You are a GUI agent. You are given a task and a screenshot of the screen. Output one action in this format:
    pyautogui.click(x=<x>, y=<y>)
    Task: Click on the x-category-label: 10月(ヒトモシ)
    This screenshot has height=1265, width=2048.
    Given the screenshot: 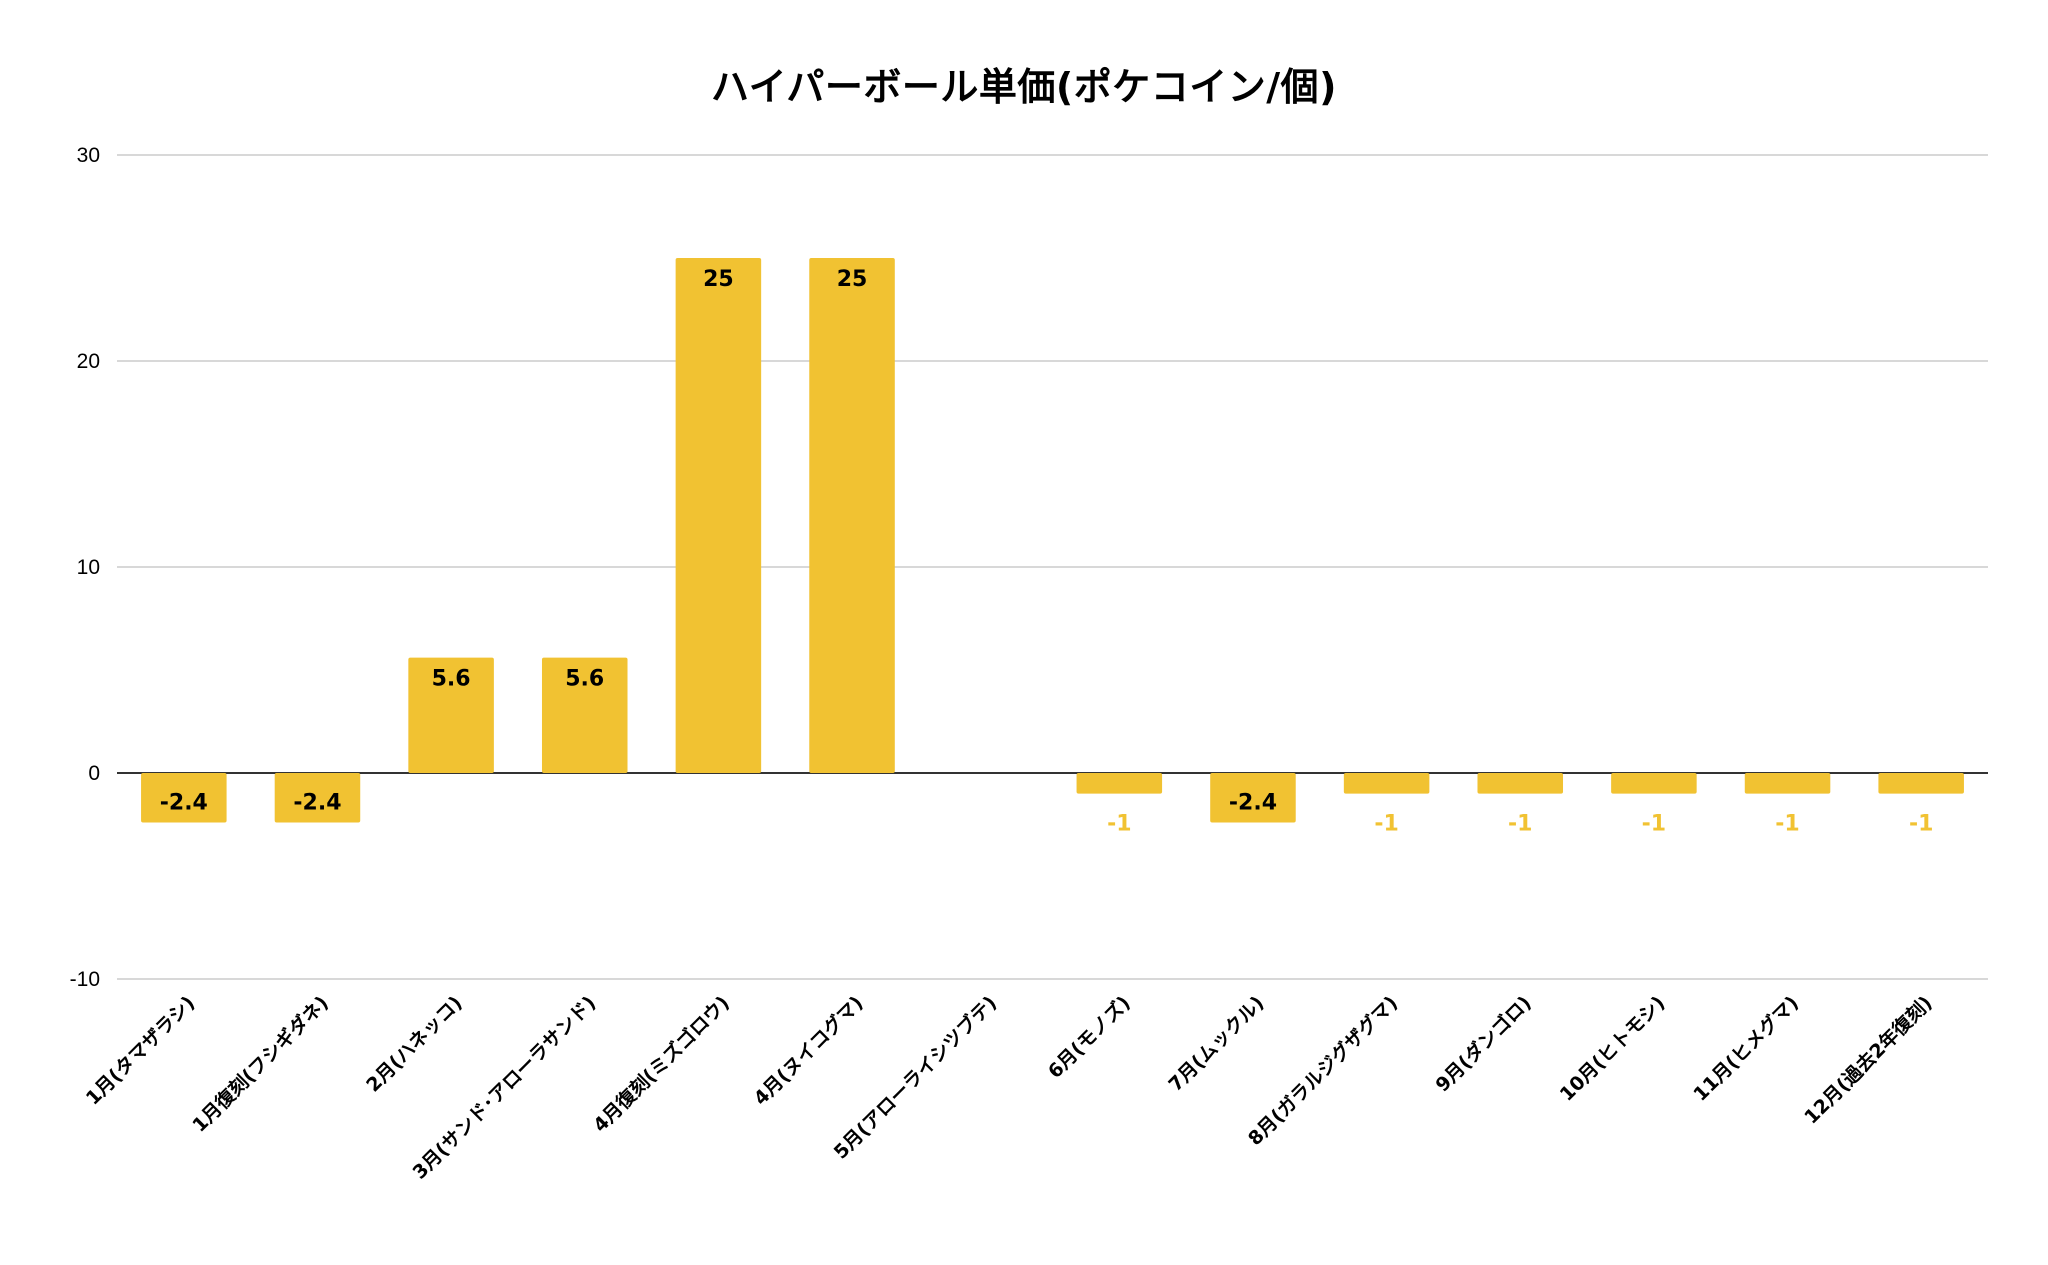 What is the action you would take?
    pyautogui.click(x=1613, y=1049)
    